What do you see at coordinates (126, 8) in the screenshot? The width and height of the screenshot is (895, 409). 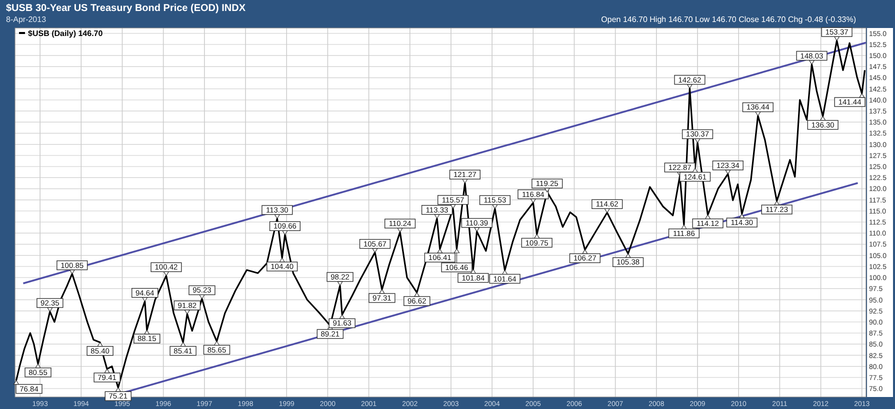 I see `chart-title: $USB 30-Year US Treasury Bond Price (EOD) INDX` at bounding box center [126, 8].